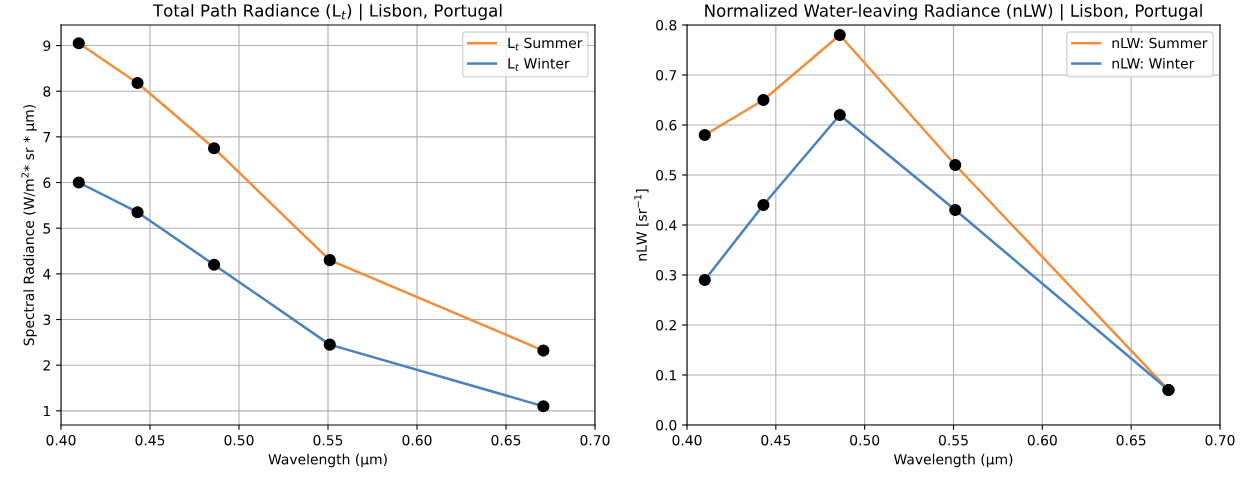  I want to click on y-tick-label: 1, so click(46, 411).